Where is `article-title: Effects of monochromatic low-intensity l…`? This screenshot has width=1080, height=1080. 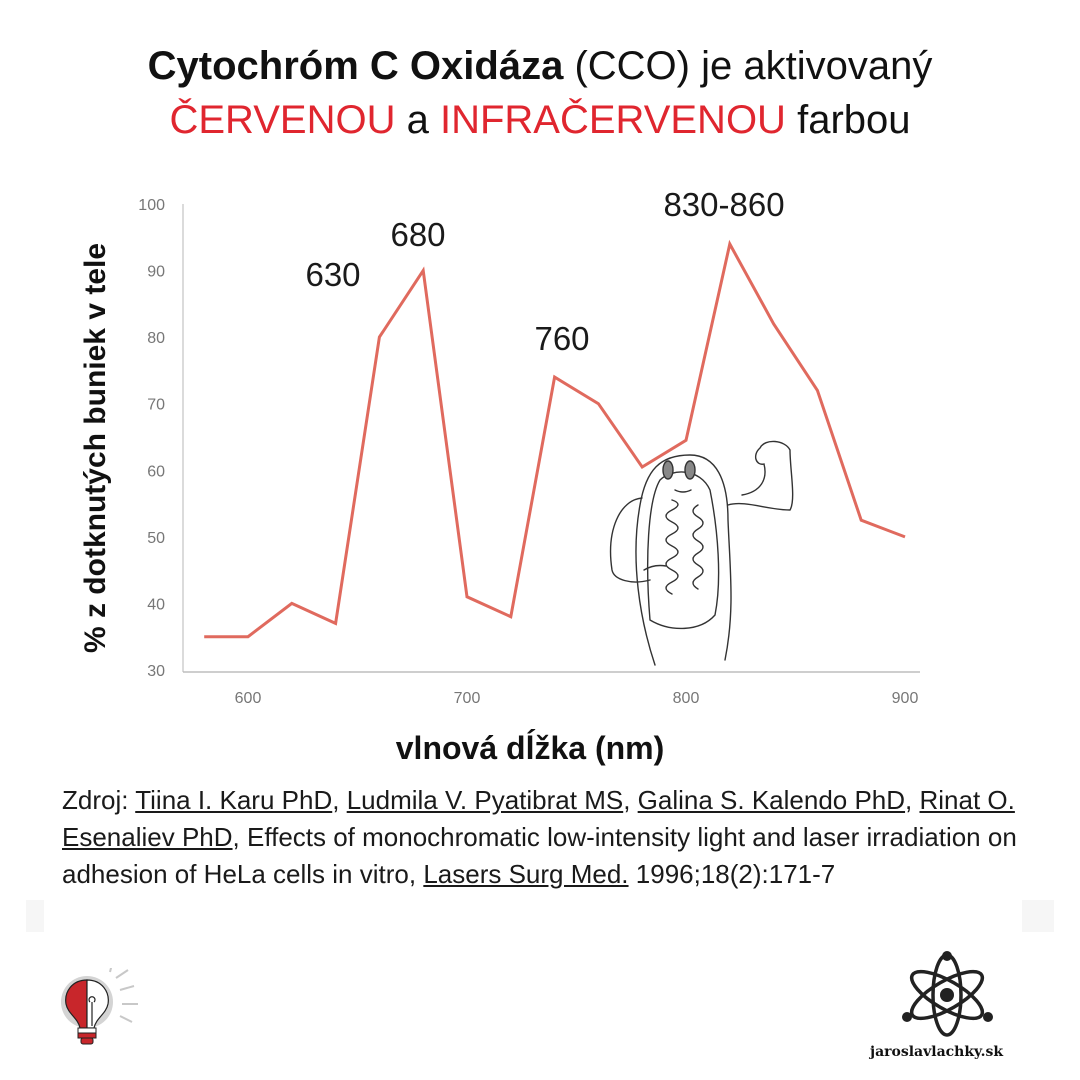 article-title: Effects of monochromatic low-intensity l… is located at coordinates (539, 855).